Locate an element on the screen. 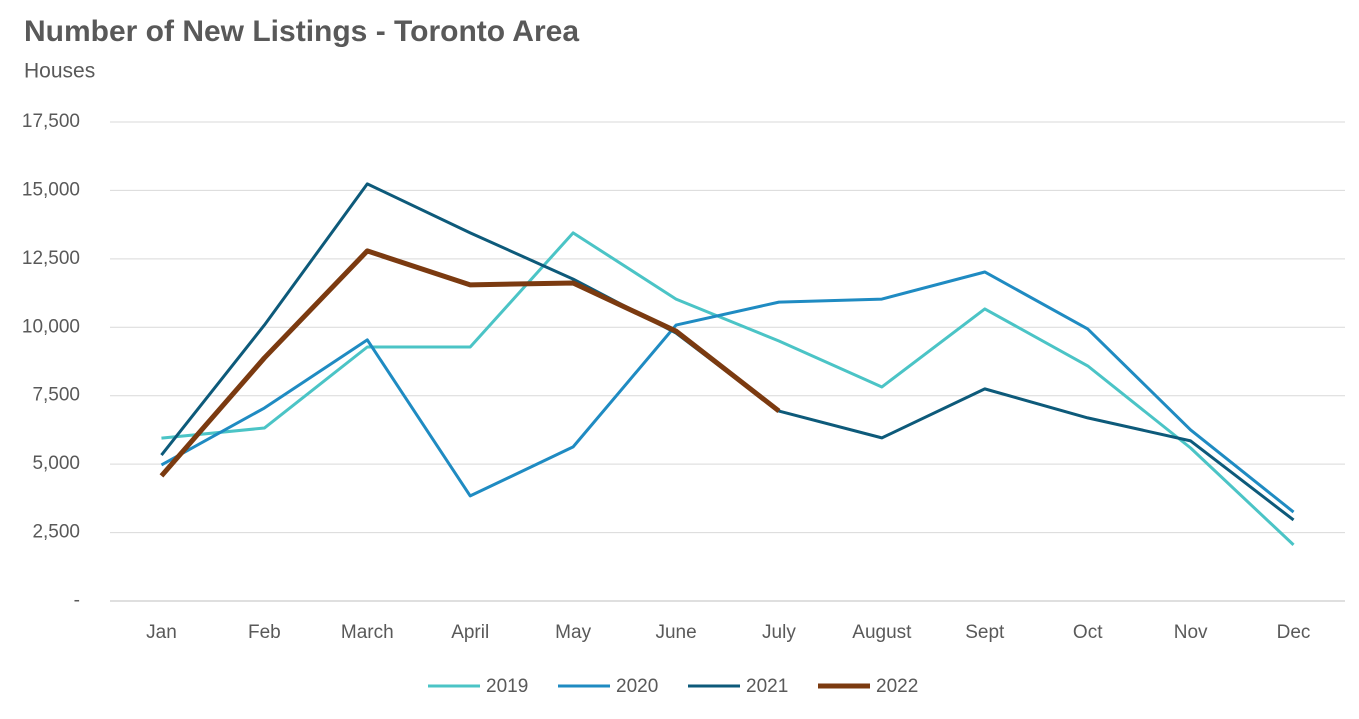 Image resolution: width=1359 pixels, height=719 pixels. x-tick-label: June is located at coordinates (675, 632).